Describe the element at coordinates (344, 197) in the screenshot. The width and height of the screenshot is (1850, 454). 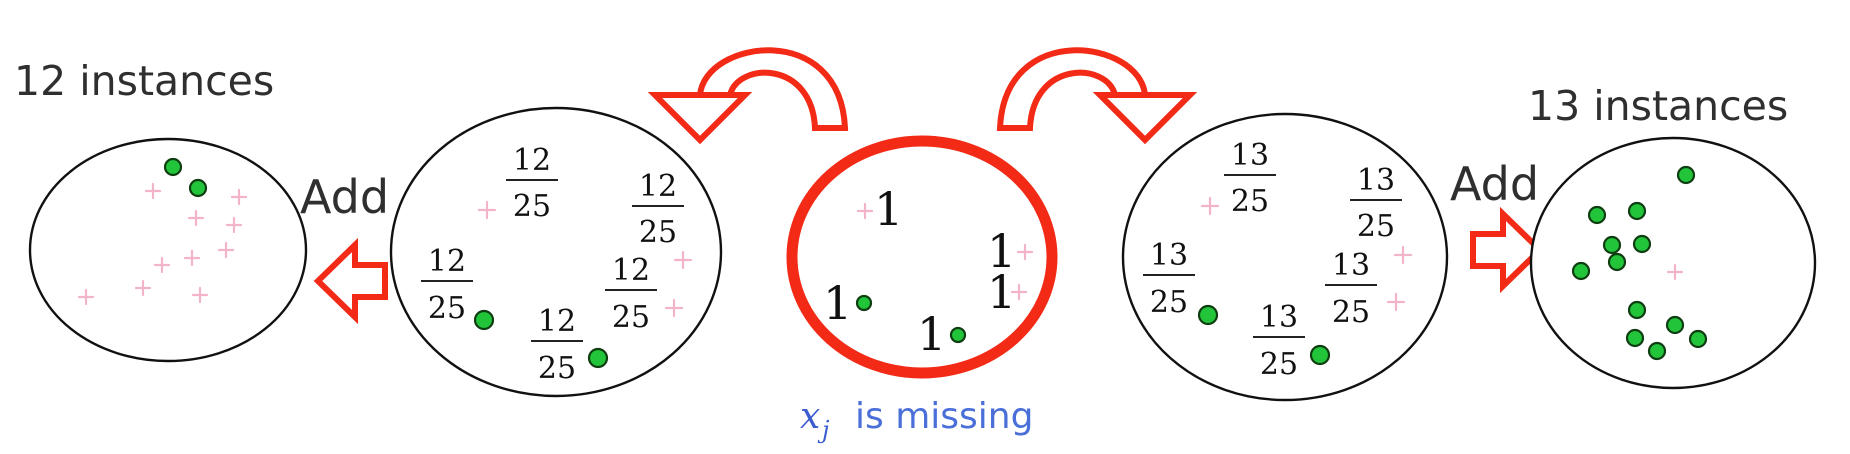
I see `add-label-left: Add` at that location.